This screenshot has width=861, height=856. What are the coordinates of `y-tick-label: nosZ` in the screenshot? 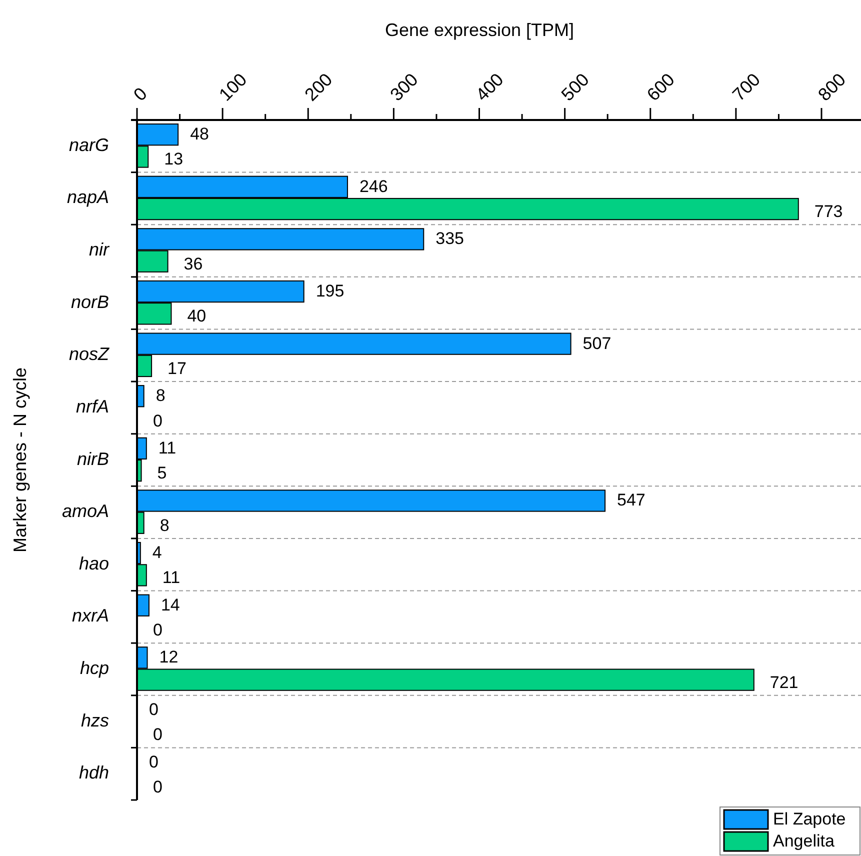 It's located at (89, 354).